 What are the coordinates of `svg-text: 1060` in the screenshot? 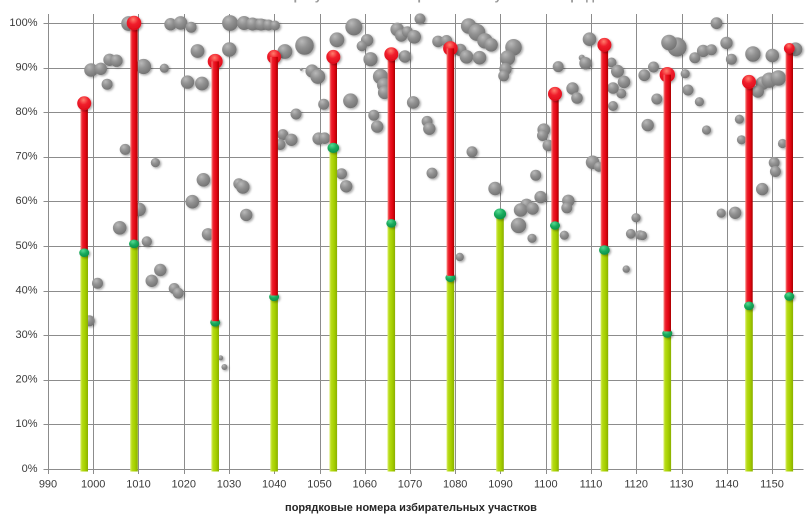 It's located at (365, 484).